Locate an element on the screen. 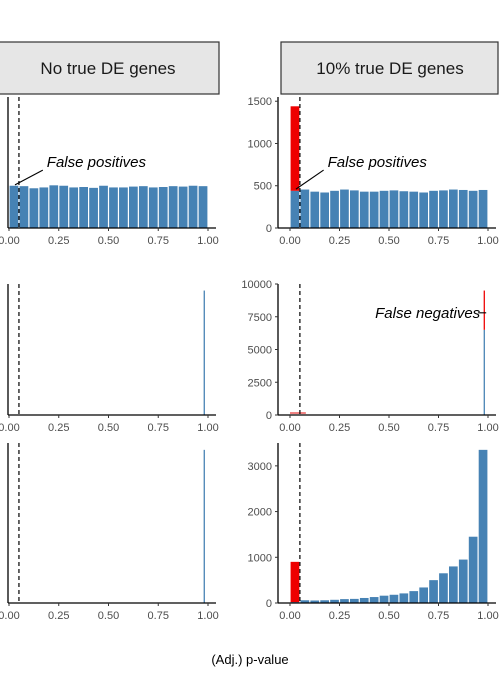  panel-r2c1: 0.00 0.25 0.50 0.75 1.00 is located at coordinates (109, 359).